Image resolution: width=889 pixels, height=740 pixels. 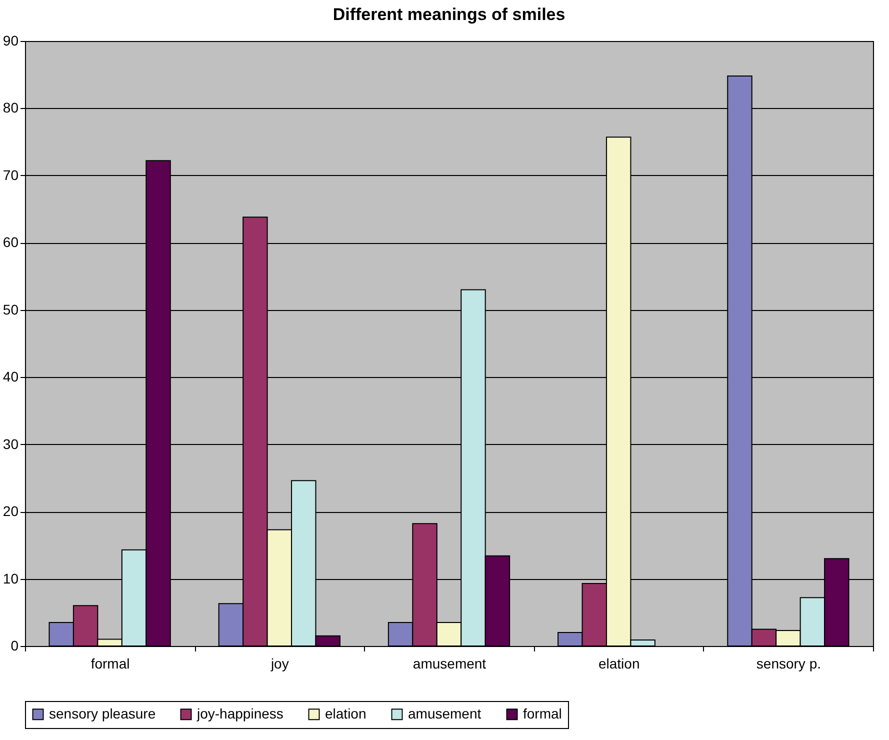 What do you see at coordinates (240, 713) in the screenshot?
I see `legend-label: joy-happiness` at bounding box center [240, 713].